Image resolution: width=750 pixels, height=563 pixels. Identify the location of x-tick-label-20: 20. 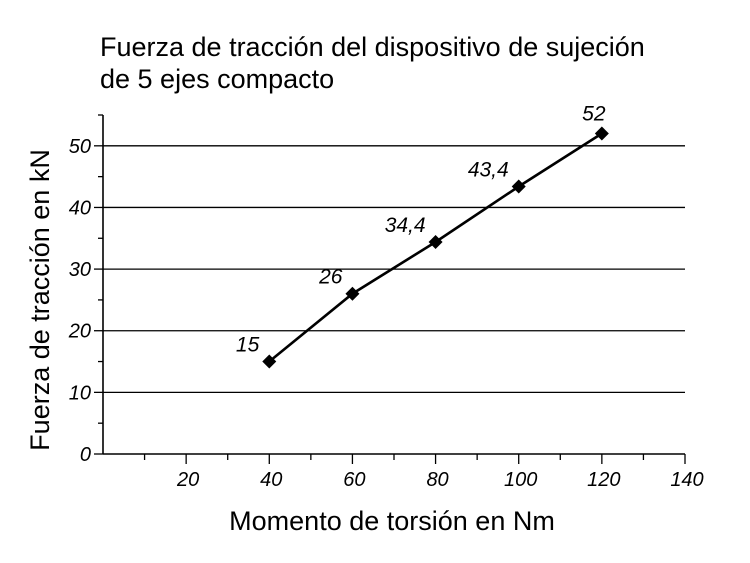
(187, 480).